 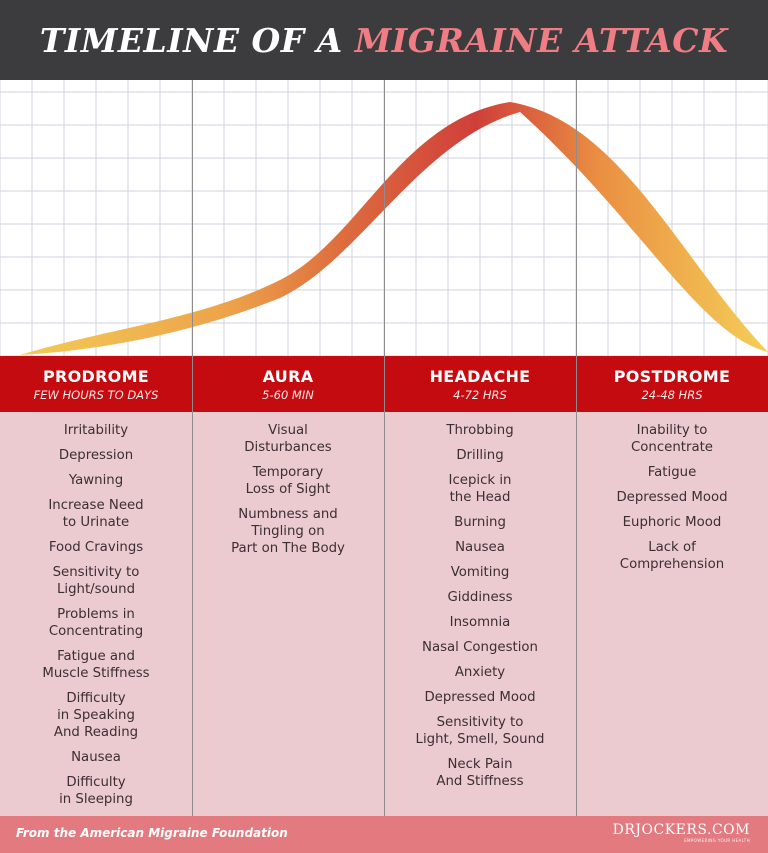 I want to click on phase-duration: 4-72 HRS, so click(x=480, y=395).